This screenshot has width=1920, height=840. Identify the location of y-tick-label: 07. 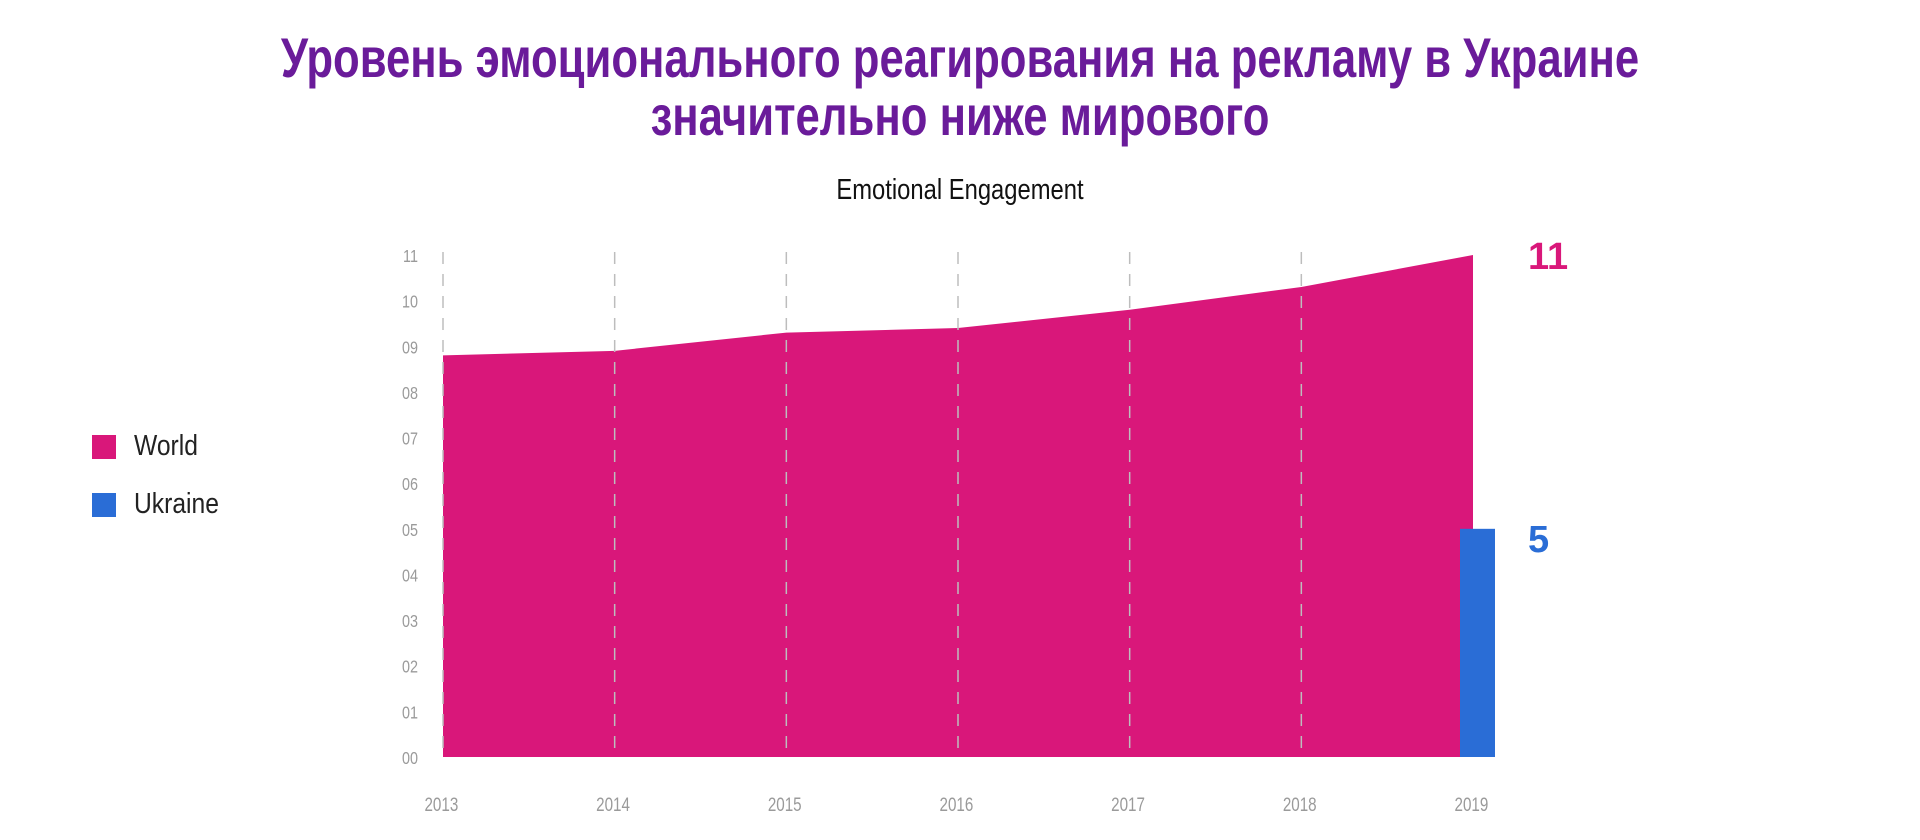
(410, 439).